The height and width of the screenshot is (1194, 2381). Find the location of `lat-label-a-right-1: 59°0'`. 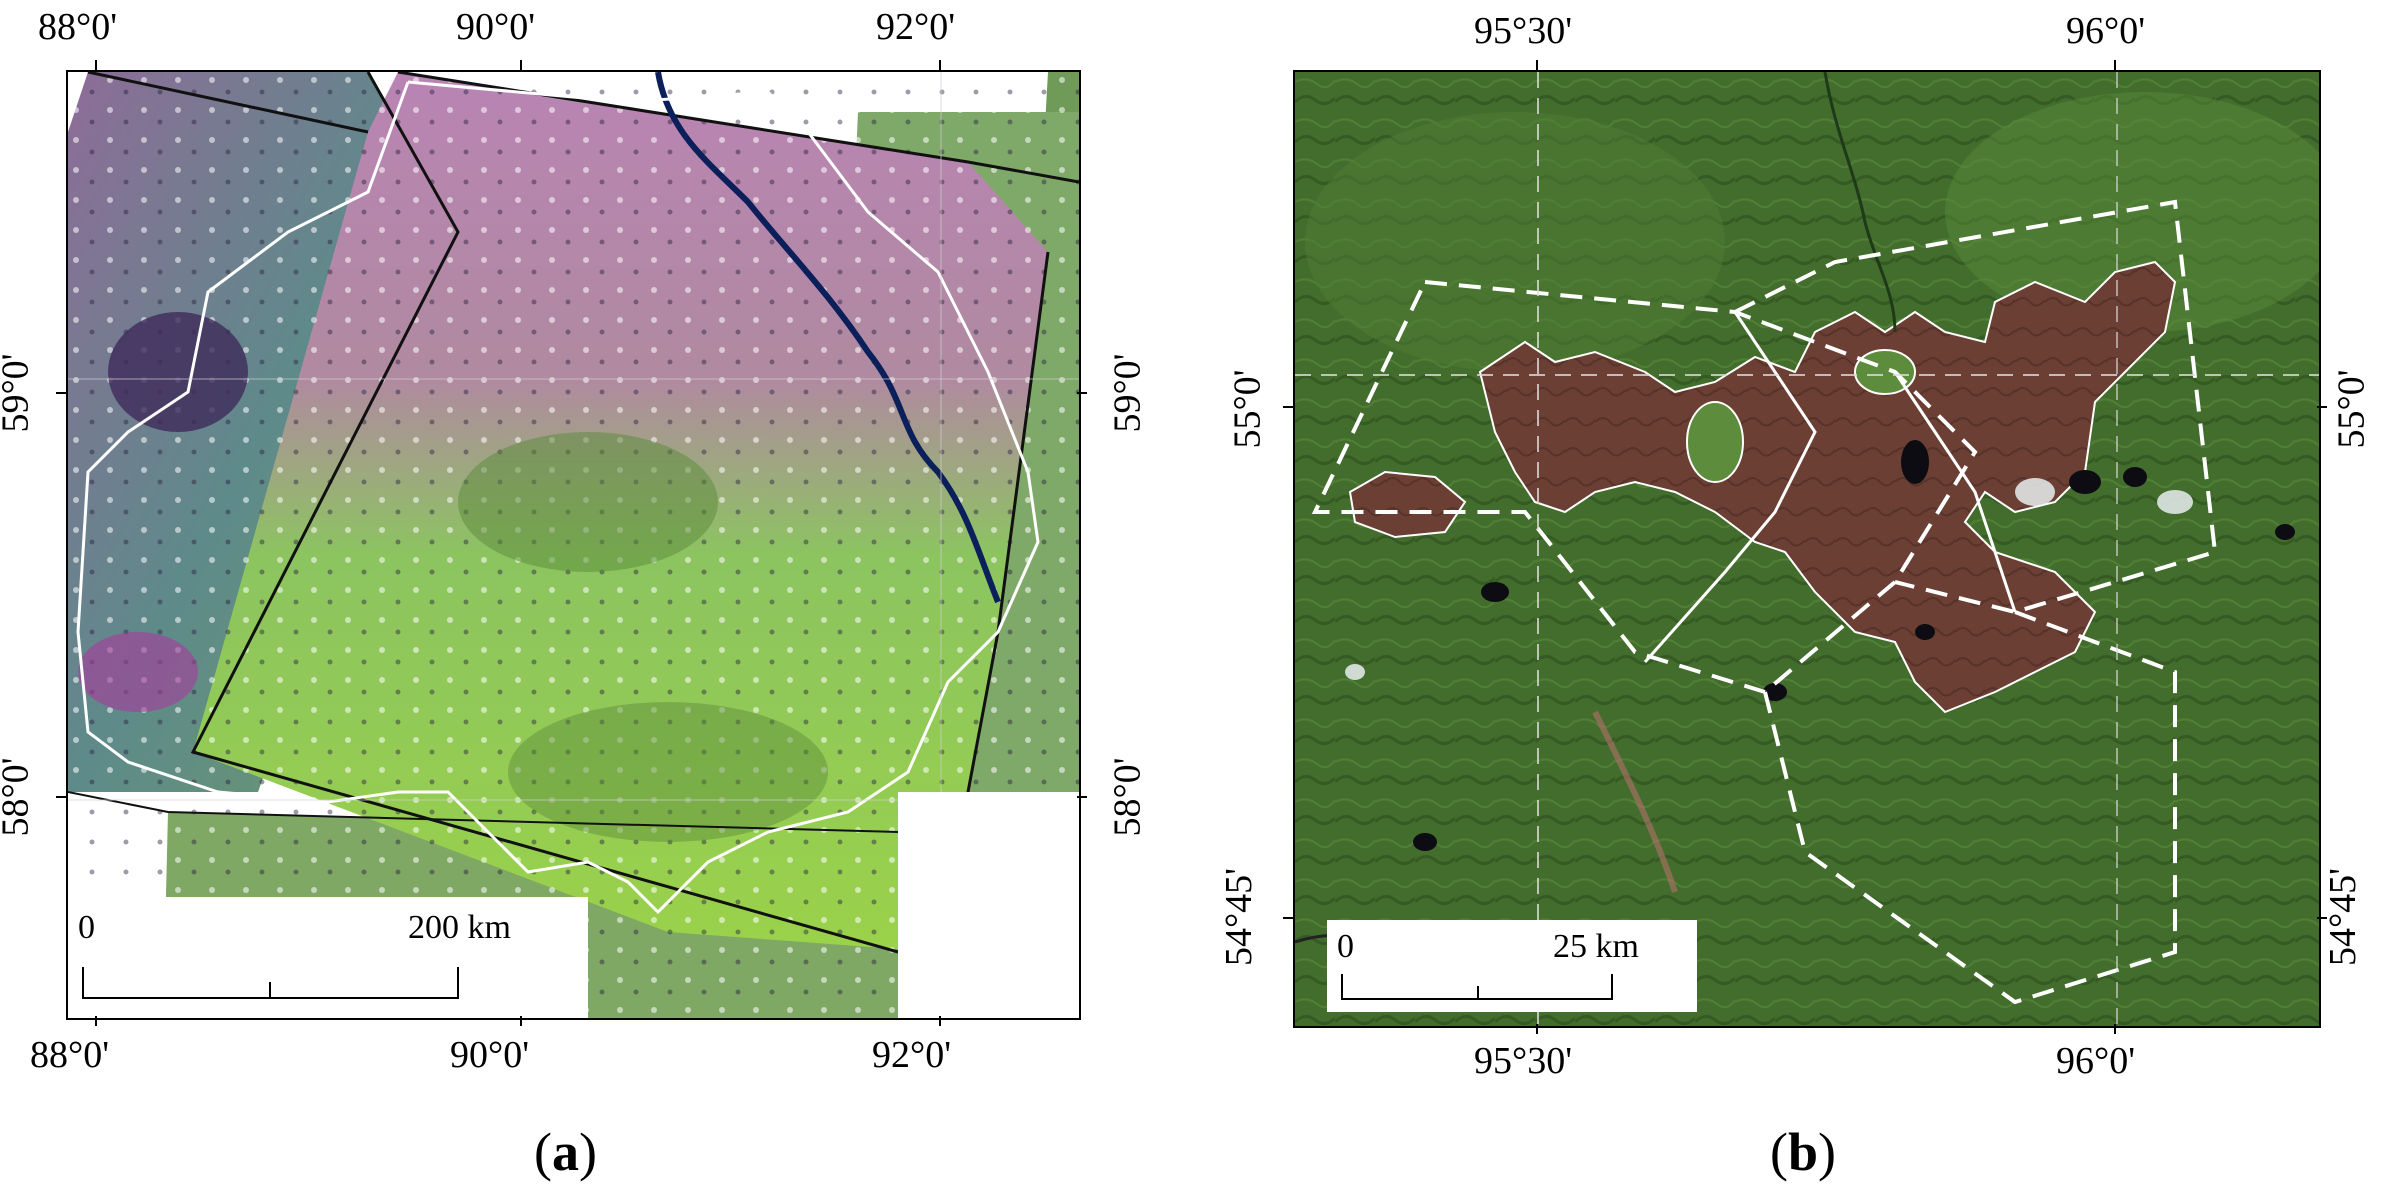

lat-label-a-right-1: 59°0' is located at coordinates (1127, 393).